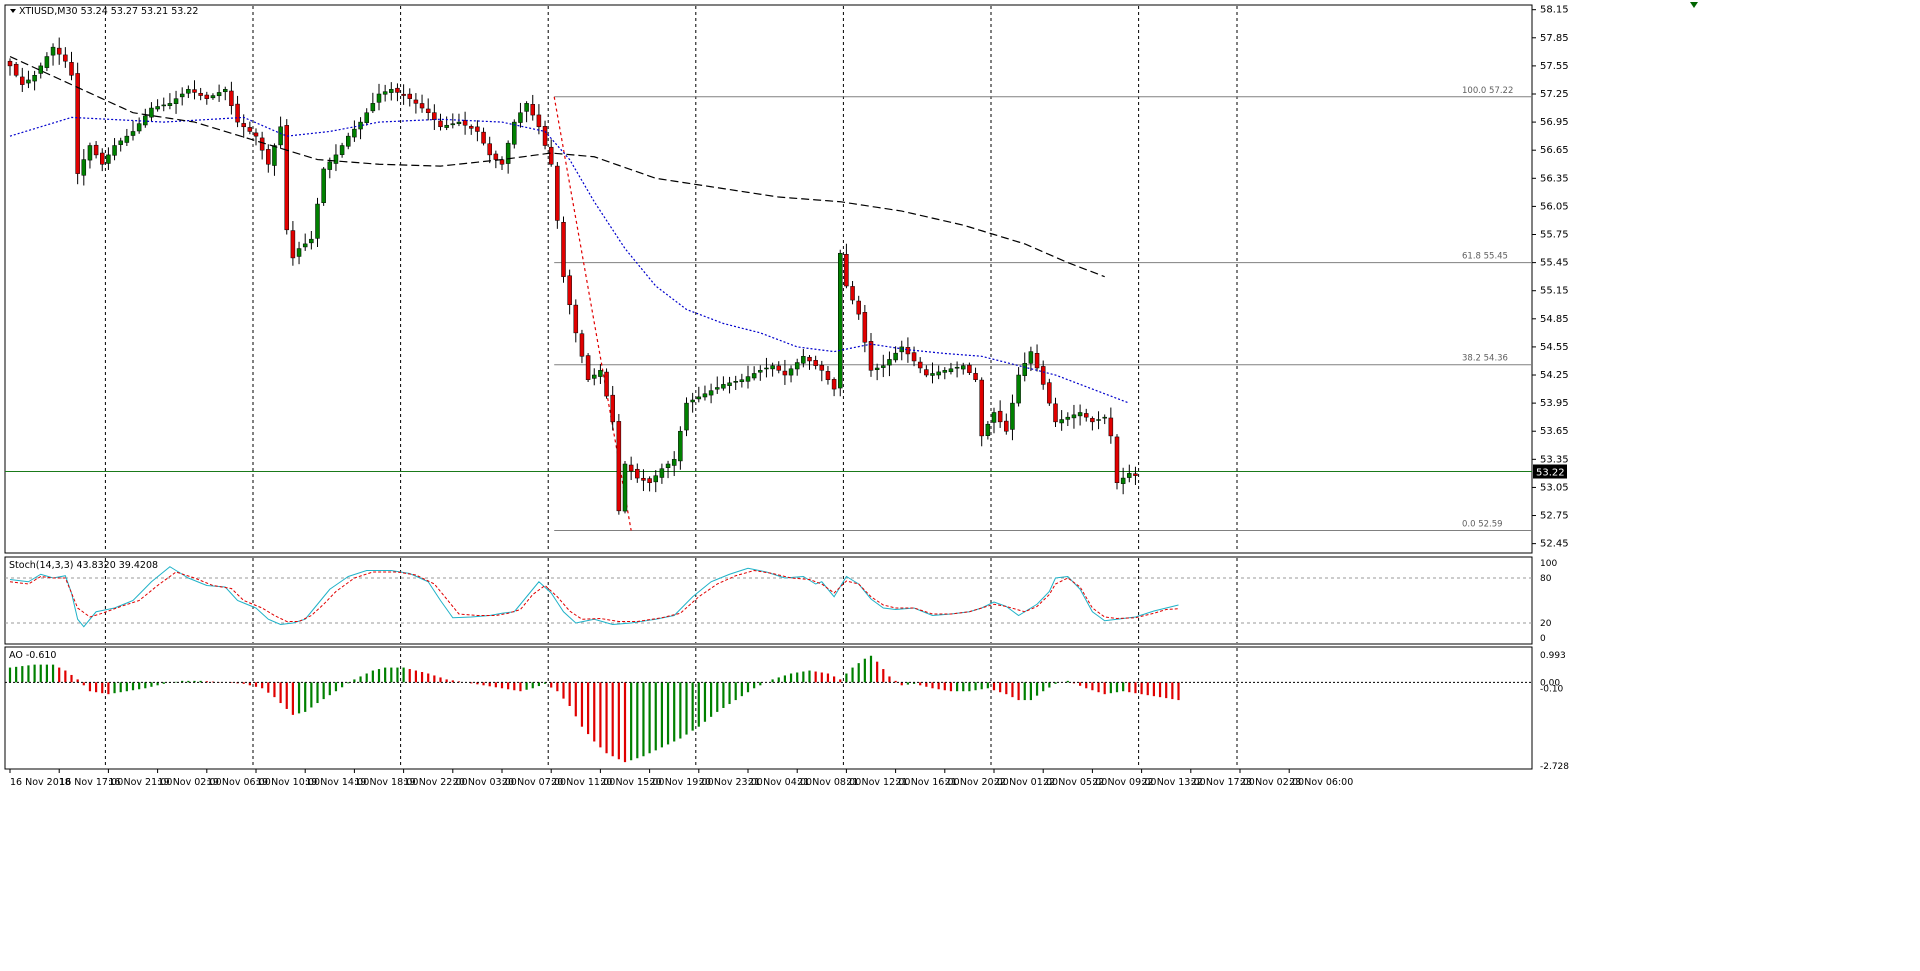 This screenshot has height=971, width=1920. I want to click on price-tick-label: 54.85, so click(1554, 319).